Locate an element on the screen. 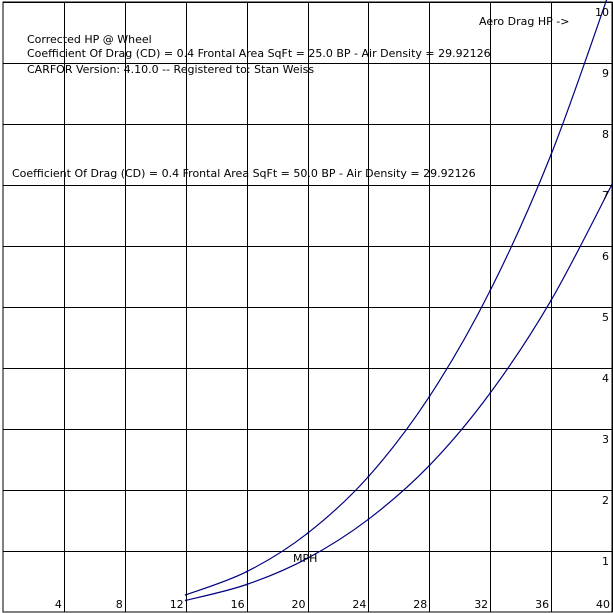 Image resolution: width=613 pixels, height=613 pixels. y-tick-label: 9 is located at coordinates (605, 73).